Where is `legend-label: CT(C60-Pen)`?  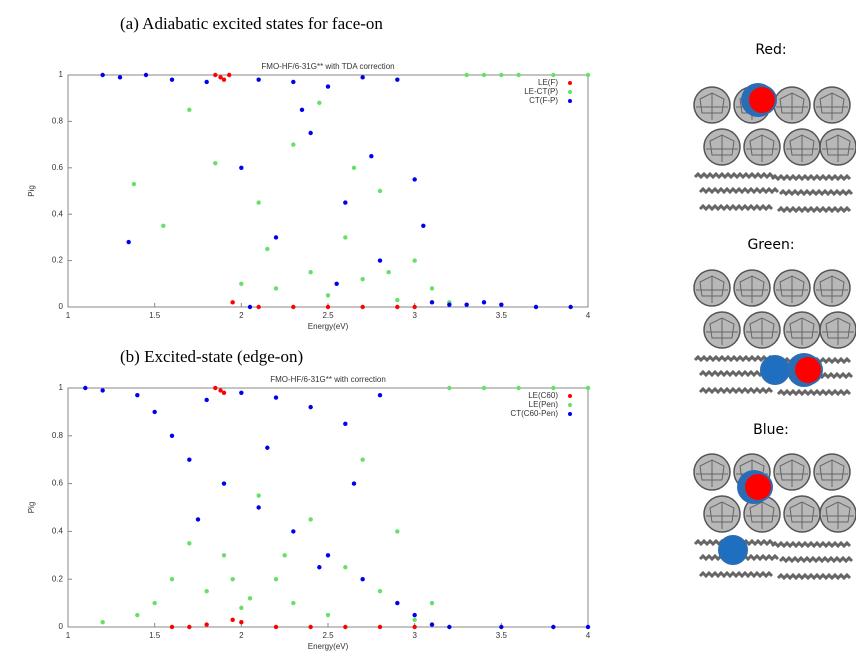
legend-label: CT(C60-Pen) is located at coordinates (534, 413).